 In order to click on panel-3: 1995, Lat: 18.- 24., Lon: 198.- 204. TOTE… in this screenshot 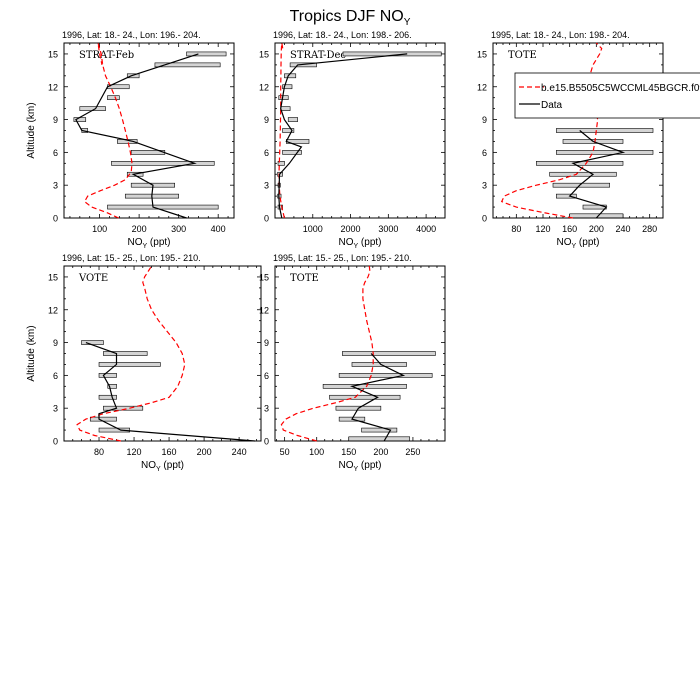, I will do `click(570, 140)`.